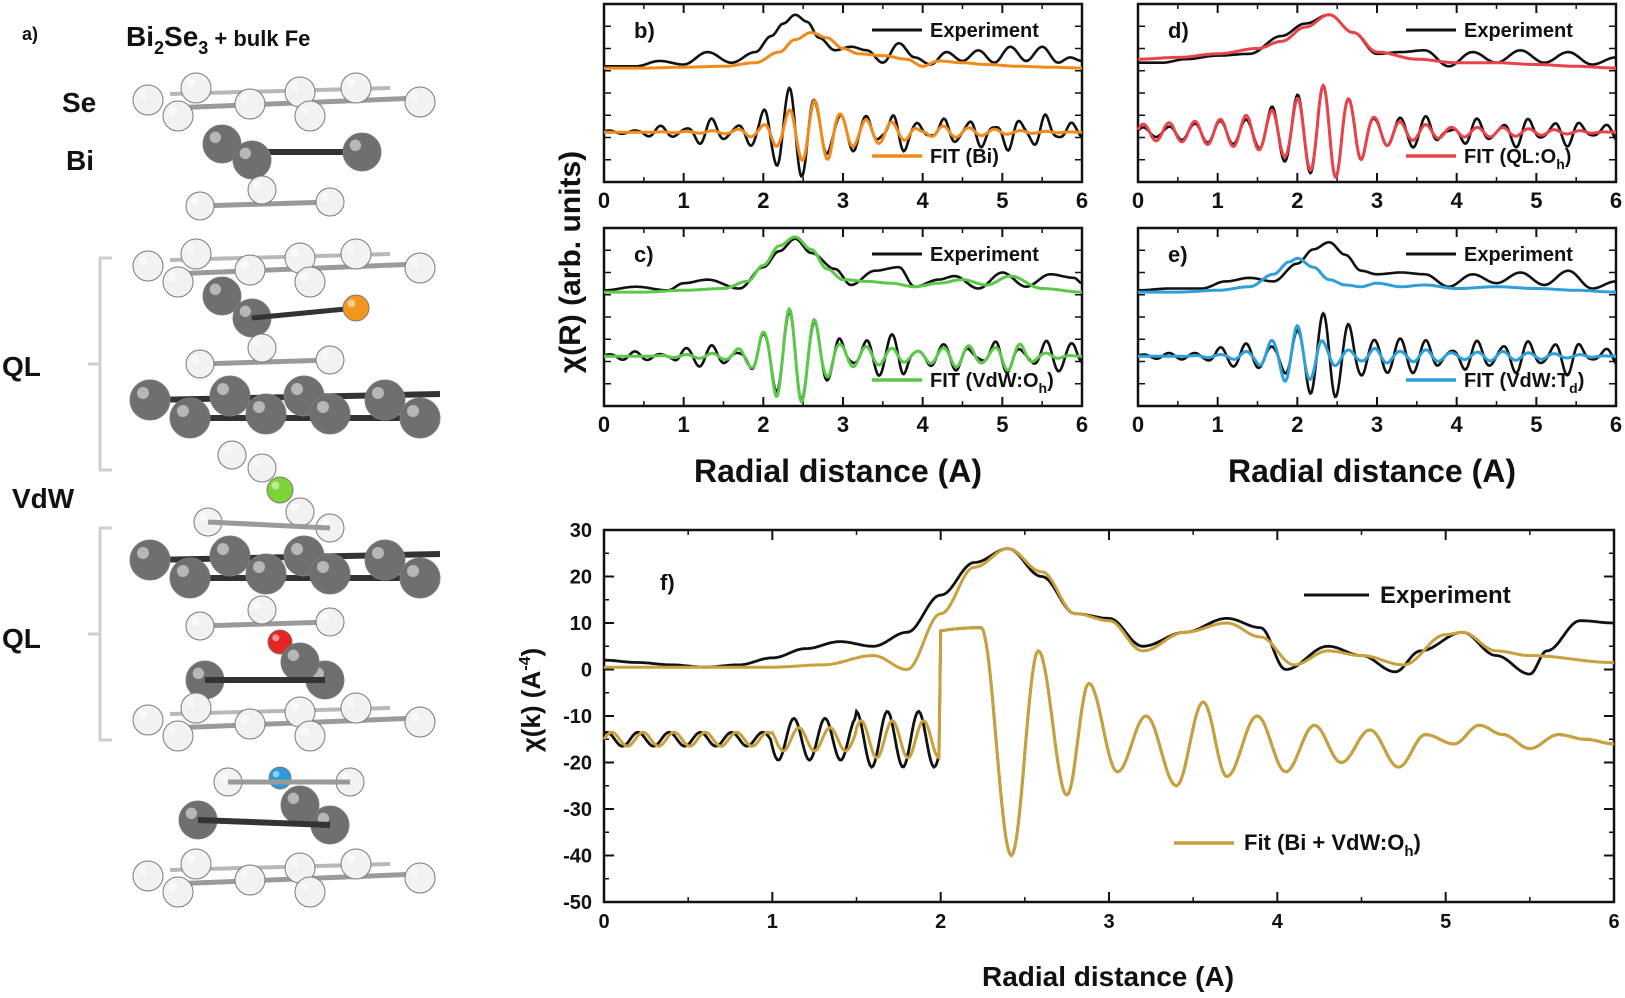  Describe the element at coordinates (581, 624) in the screenshot. I see `y-tick-label: 10` at that location.